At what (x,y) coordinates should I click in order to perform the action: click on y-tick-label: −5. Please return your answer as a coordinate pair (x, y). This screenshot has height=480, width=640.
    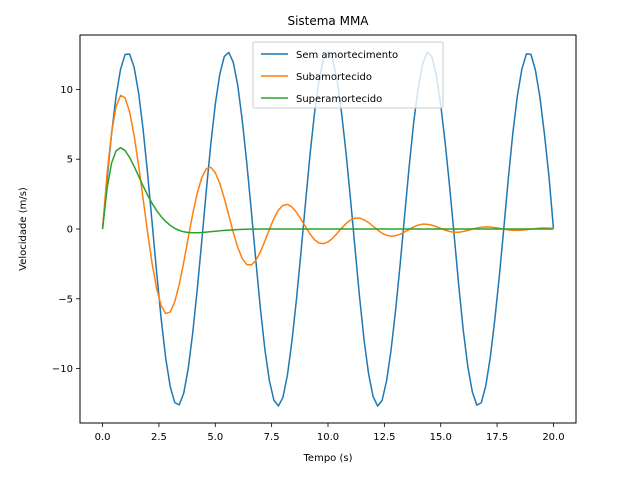
    Looking at the image, I should click on (65, 299).